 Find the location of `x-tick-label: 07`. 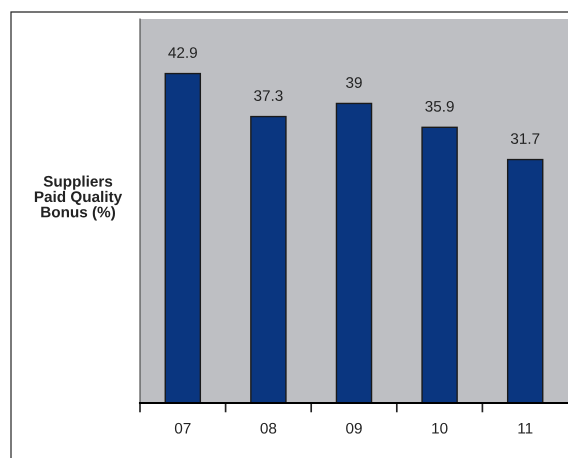

x-tick-label: 07 is located at coordinates (182, 428).